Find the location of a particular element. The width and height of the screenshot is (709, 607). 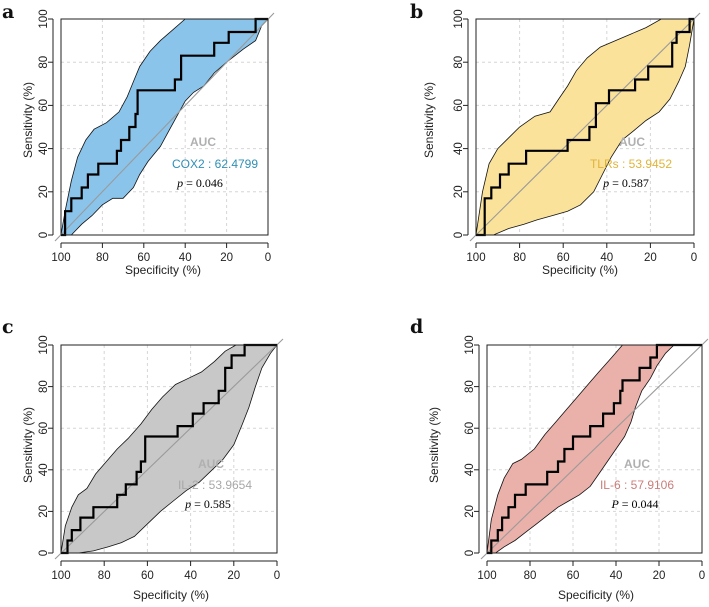

auc-value-label: COX2 : 62.4799 is located at coordinates (215, 164).